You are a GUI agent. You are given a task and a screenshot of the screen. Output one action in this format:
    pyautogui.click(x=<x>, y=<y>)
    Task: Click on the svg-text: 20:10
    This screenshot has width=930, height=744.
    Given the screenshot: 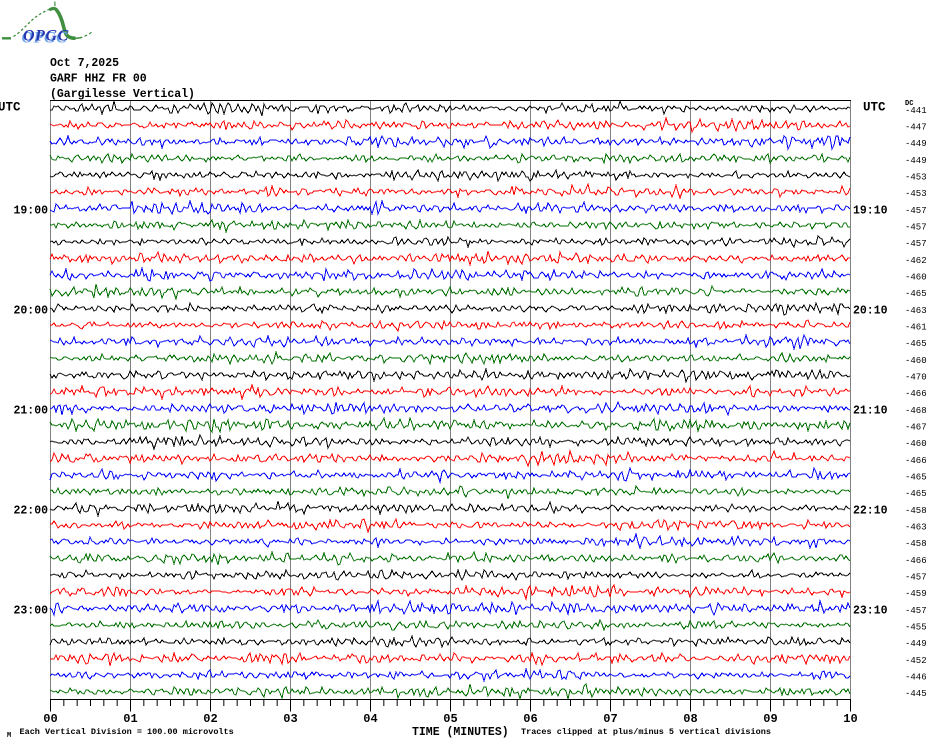 What is the action you would take?
    pyautogui.click(x=870, y=310)
    